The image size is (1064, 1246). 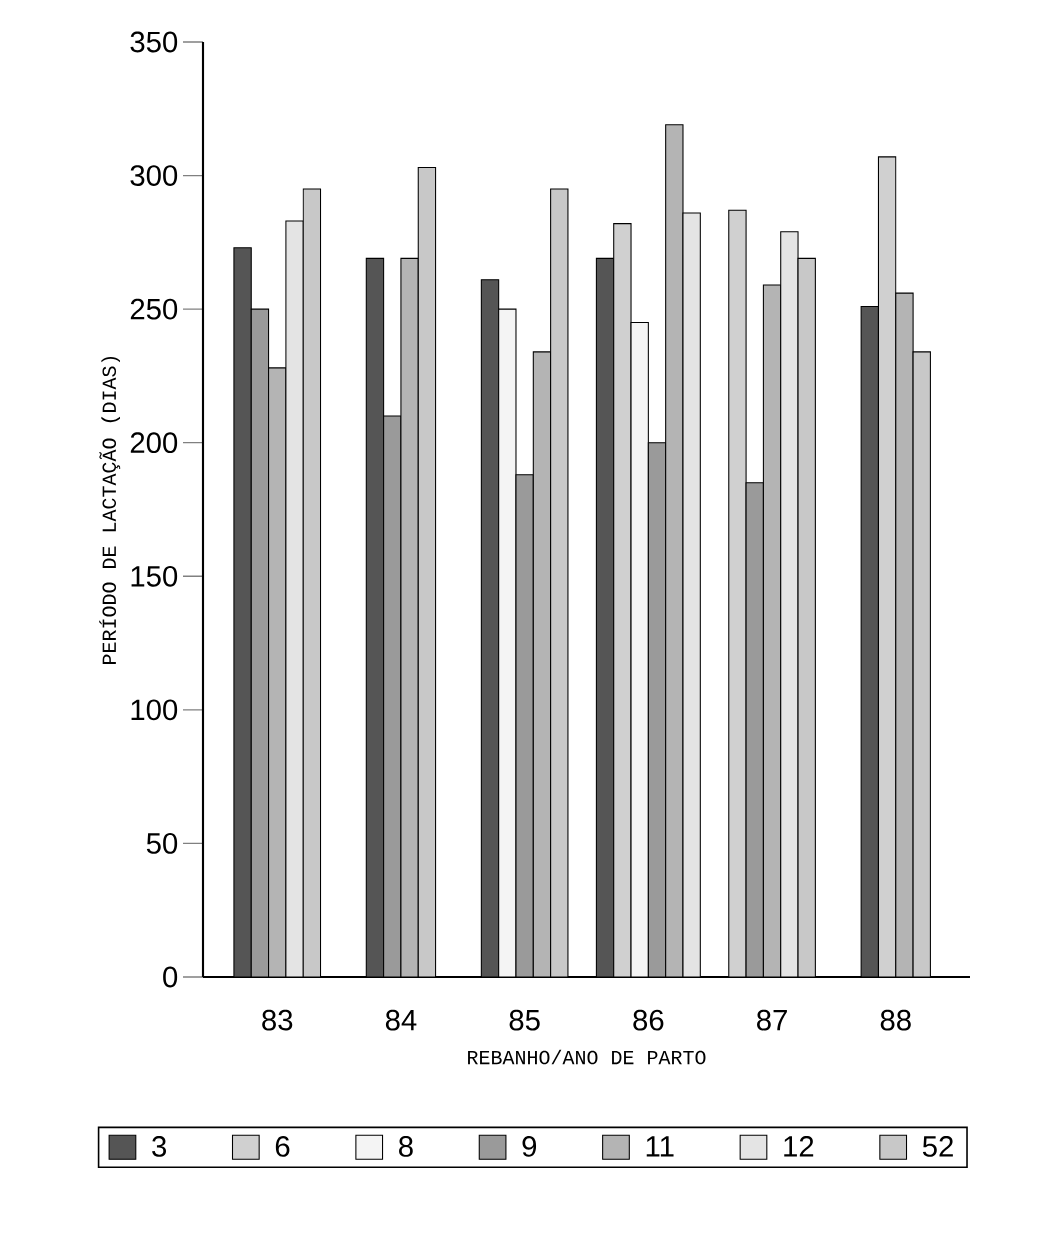 I want to click on legend-label: 9, so click(x=529, y=1146).